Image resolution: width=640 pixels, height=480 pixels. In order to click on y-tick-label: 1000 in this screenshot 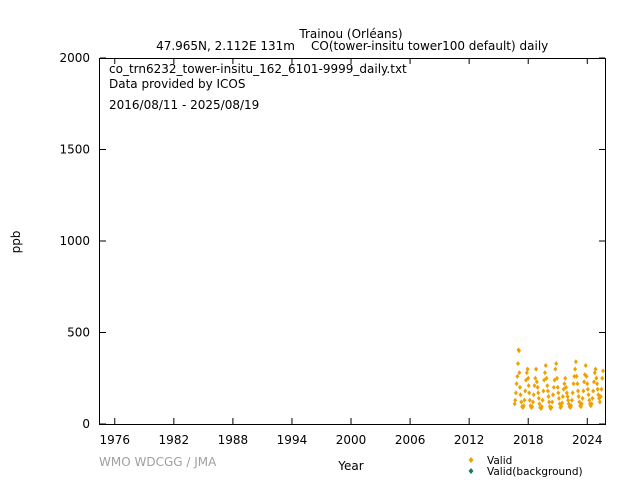, I will do `click(74, 241)`.